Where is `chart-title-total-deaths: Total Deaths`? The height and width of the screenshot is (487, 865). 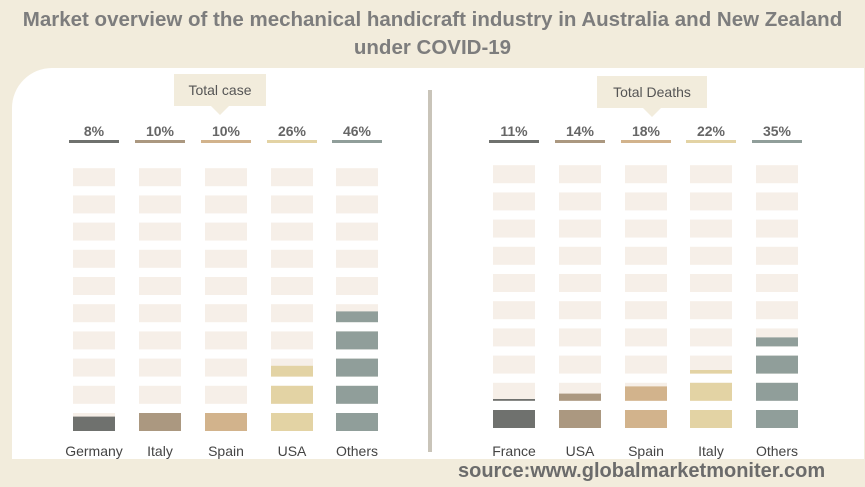
chart-title-total-deaths: Total Deaths is located at coordinates (652, 96).